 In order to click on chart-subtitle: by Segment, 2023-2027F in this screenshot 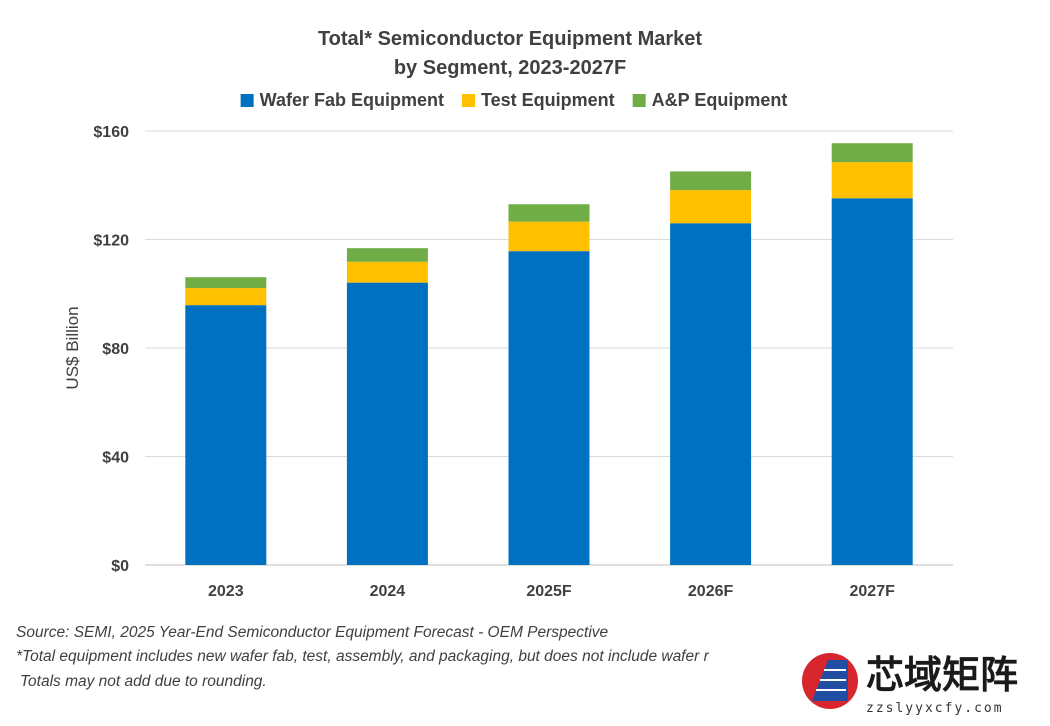, I will do `click(510, 68)`.